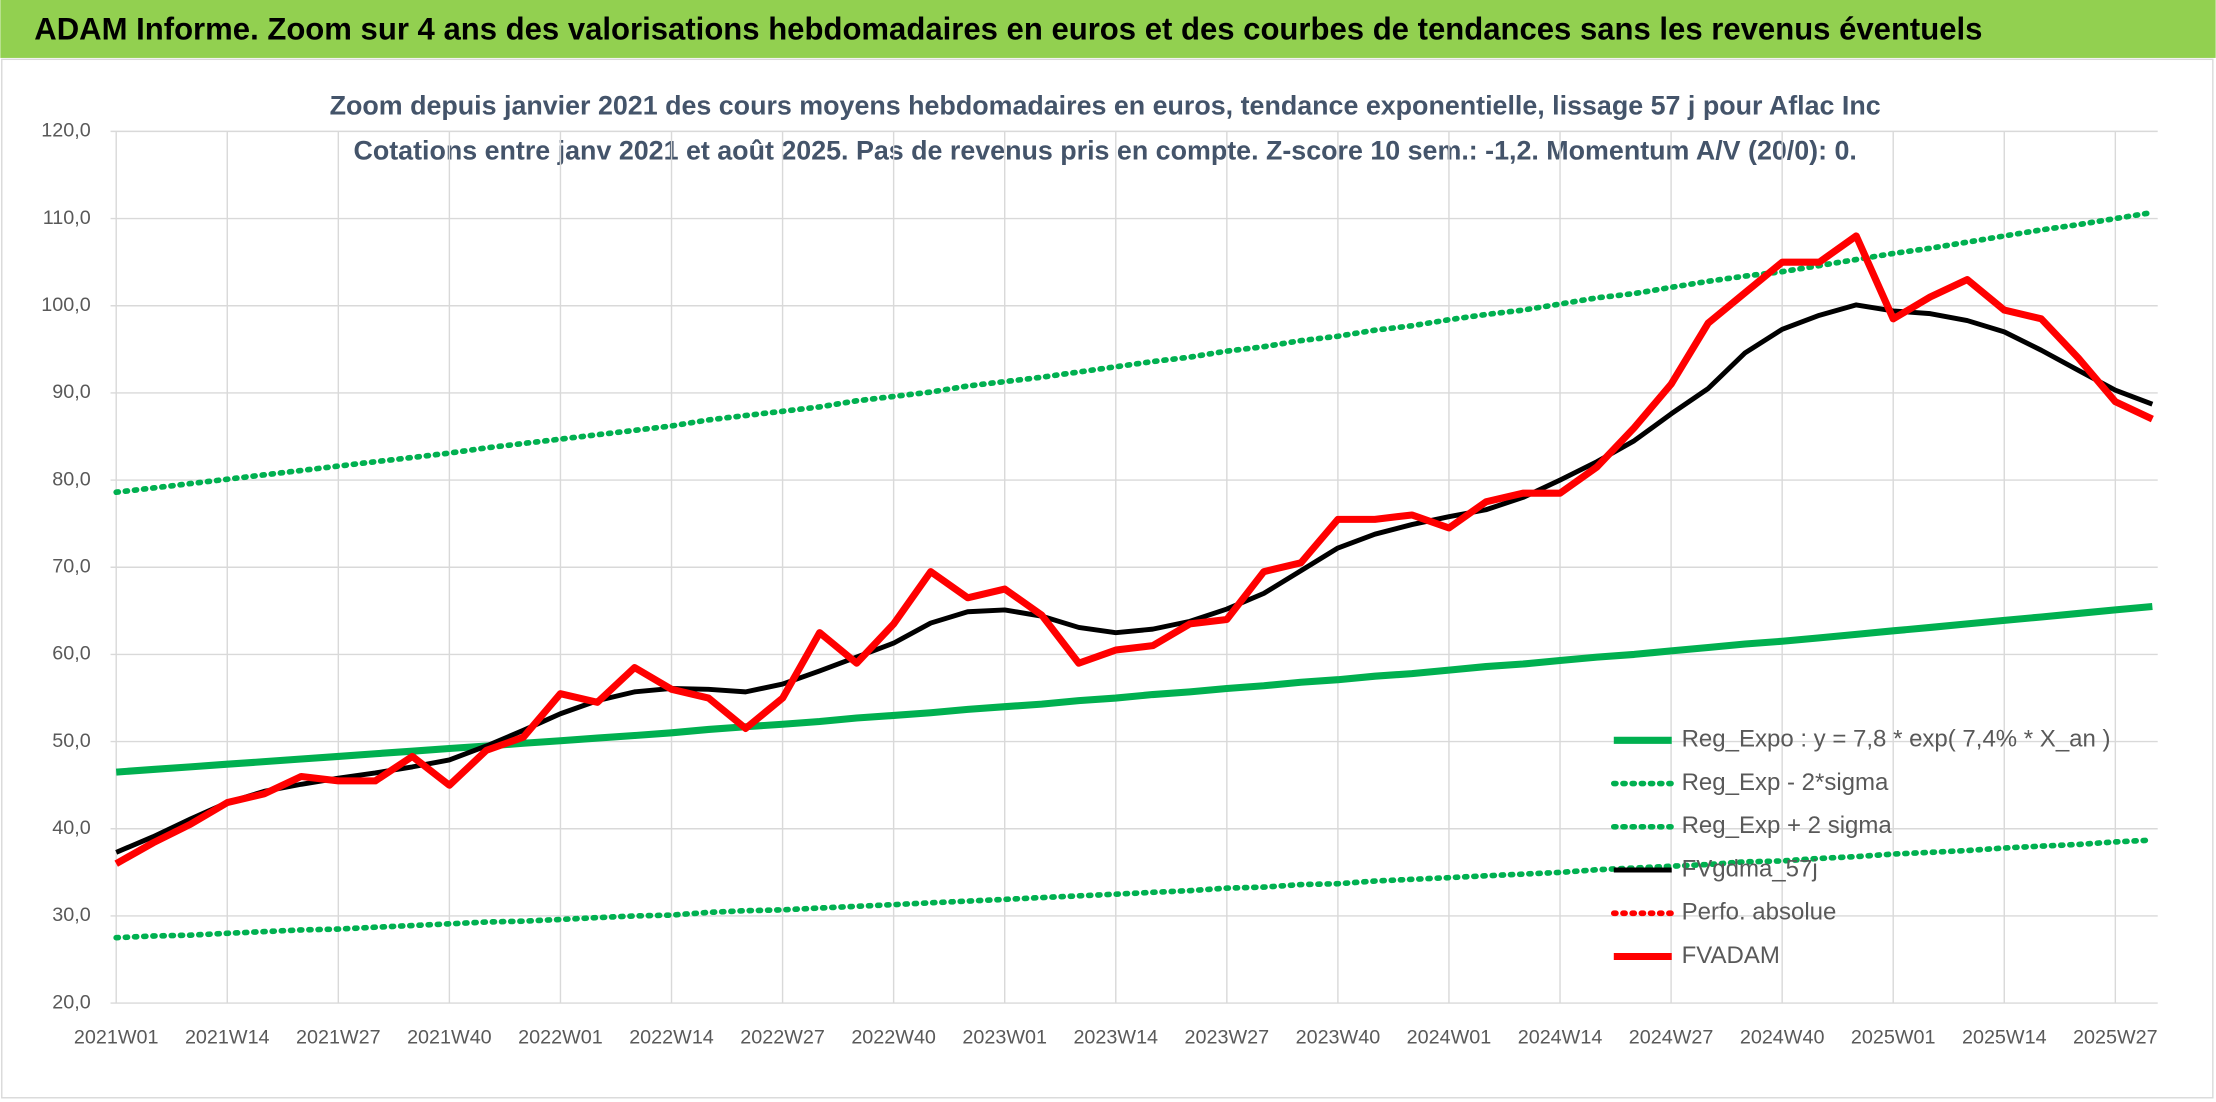 The image size is (2216, 1102). I want to click on legend-label: Reg_Expo : y = 7,8 * exp( 7,4% * X_an ), so click(1896, 739).